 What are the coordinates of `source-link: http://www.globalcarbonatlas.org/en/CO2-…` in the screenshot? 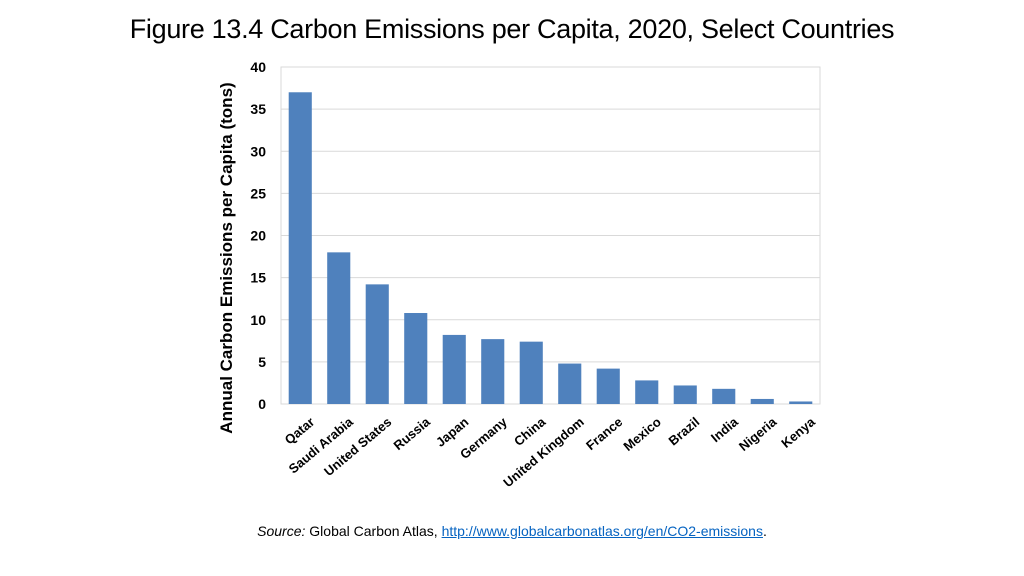 It's located at (602, 531).